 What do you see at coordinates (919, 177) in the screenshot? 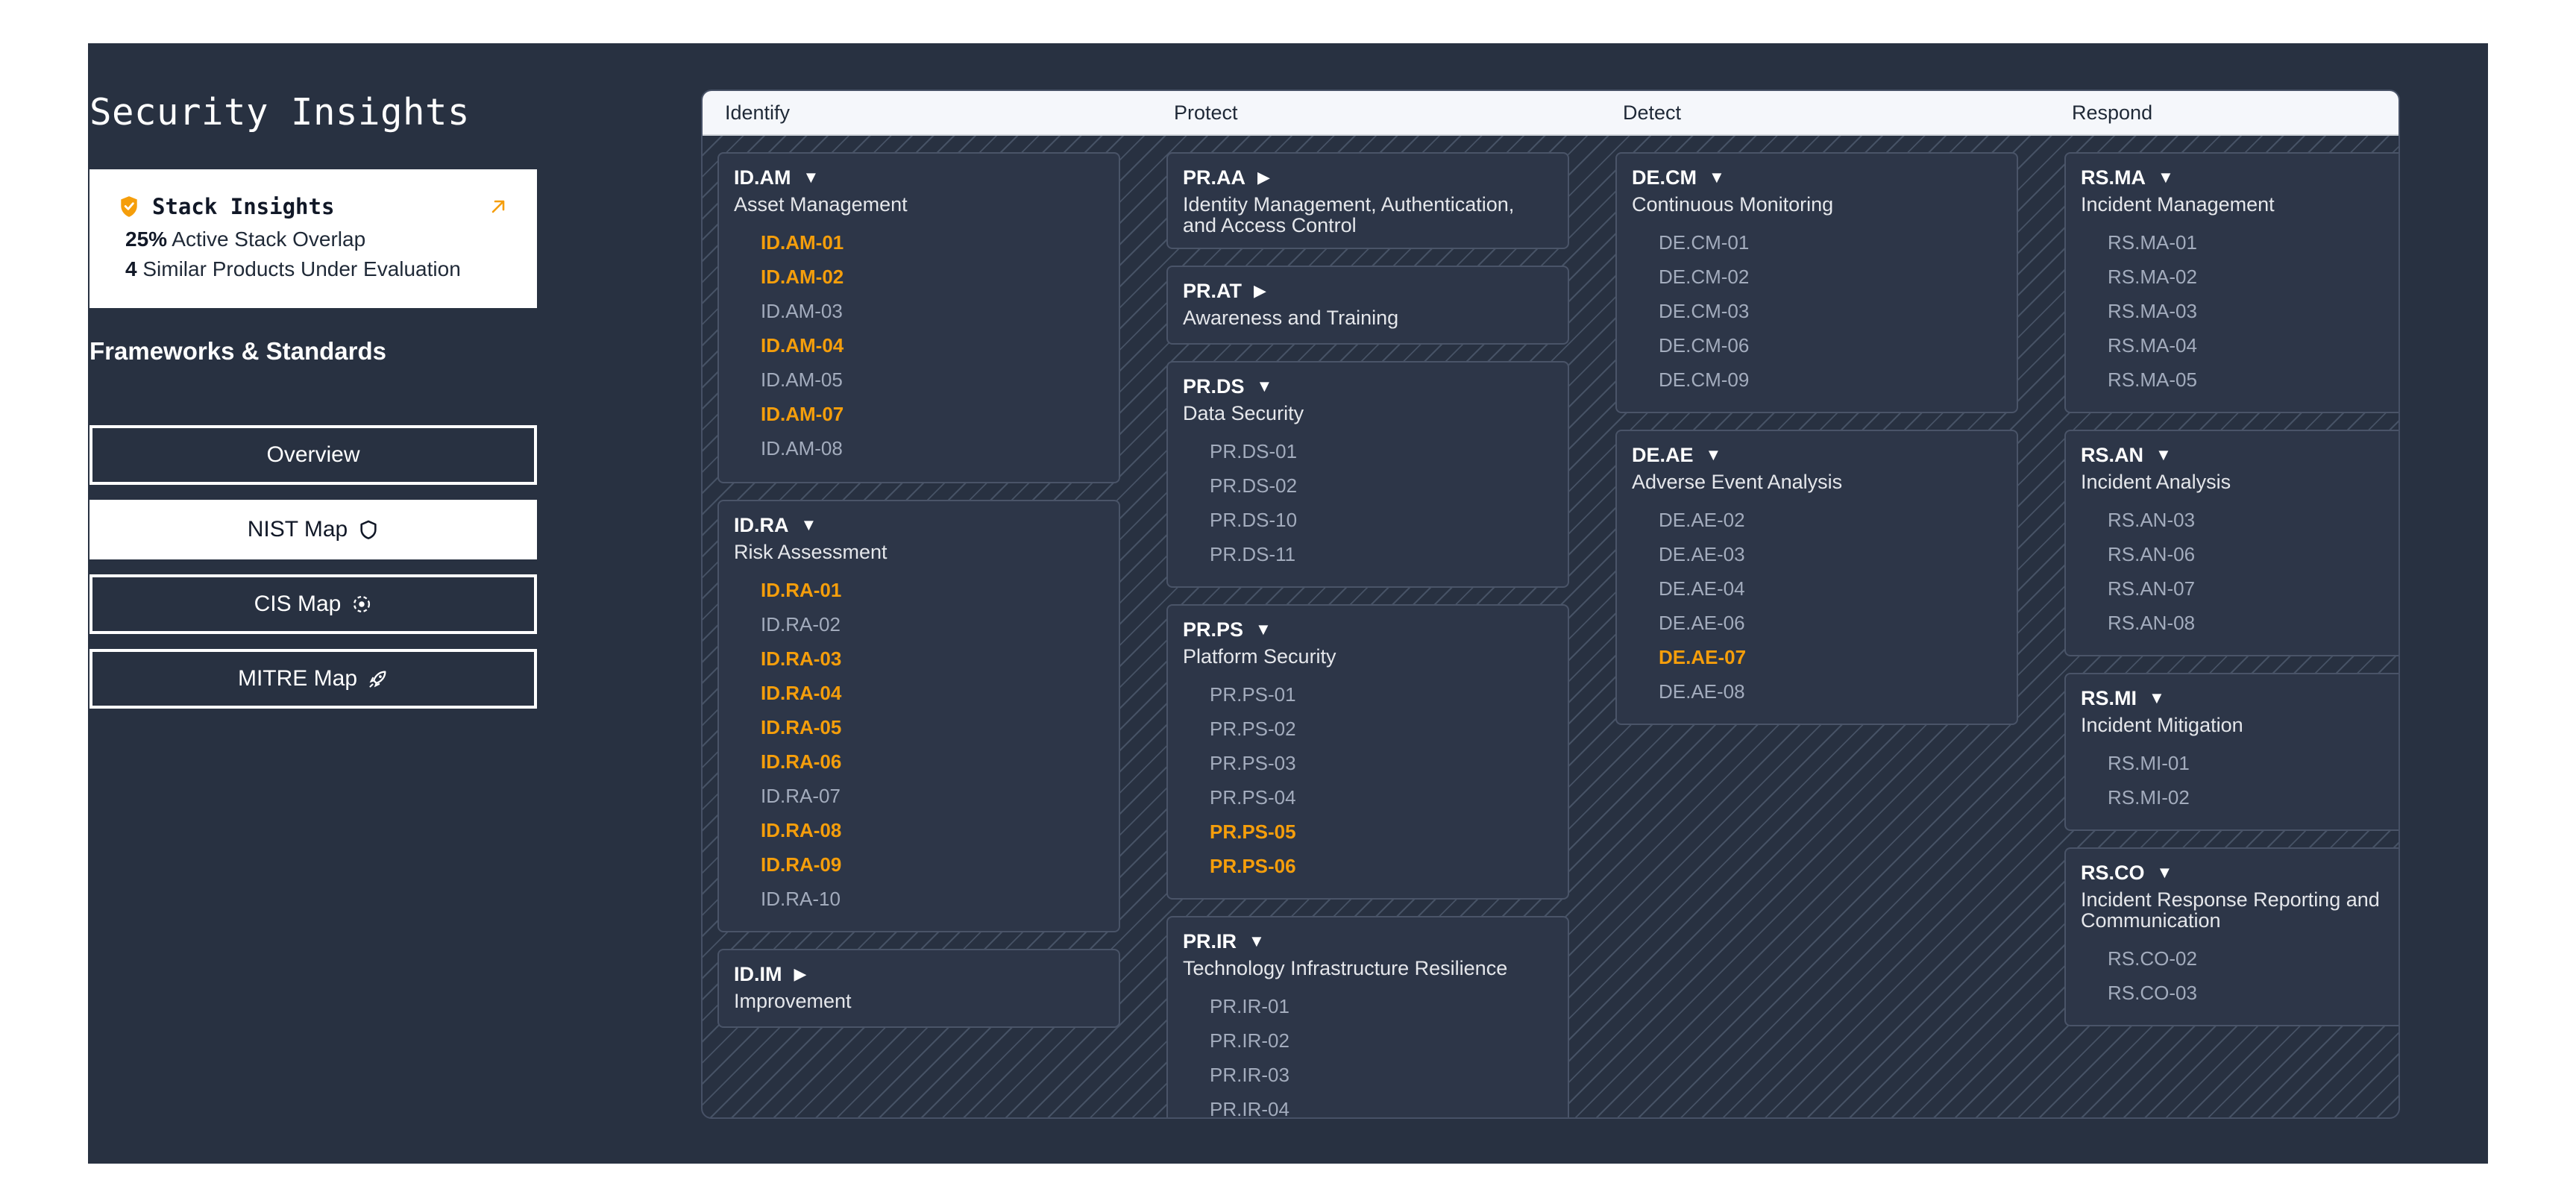
I see `category-toggle-id-am: ID.AM ▼` at bounding box center [919, 177].